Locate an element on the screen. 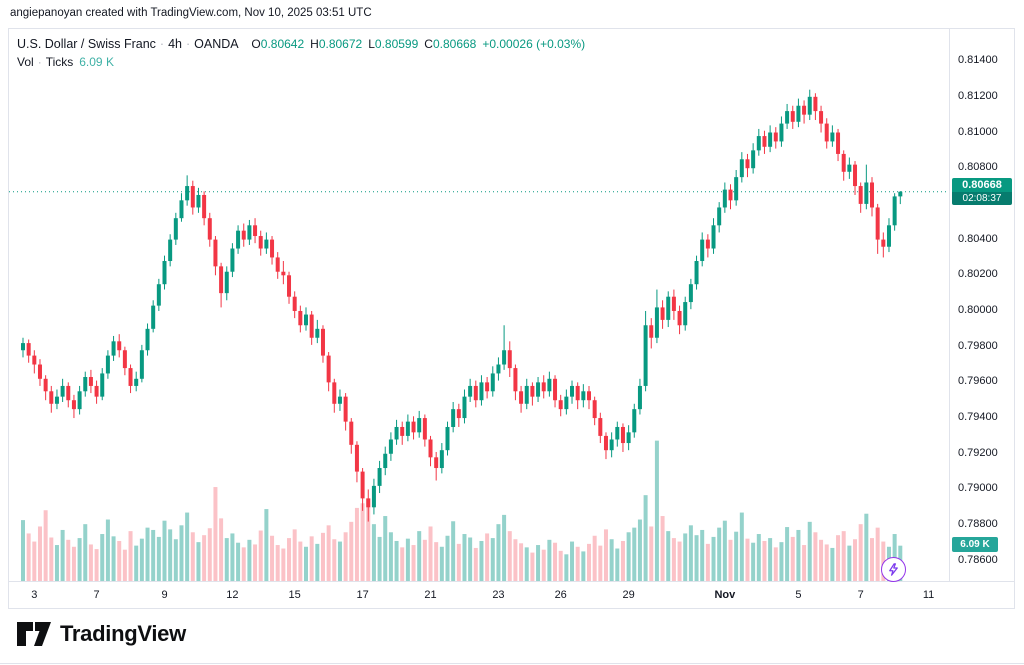 This screenshot has height=665, width=1024. bar-countdown: 02:08:37 is located at coordinates (982, 198).